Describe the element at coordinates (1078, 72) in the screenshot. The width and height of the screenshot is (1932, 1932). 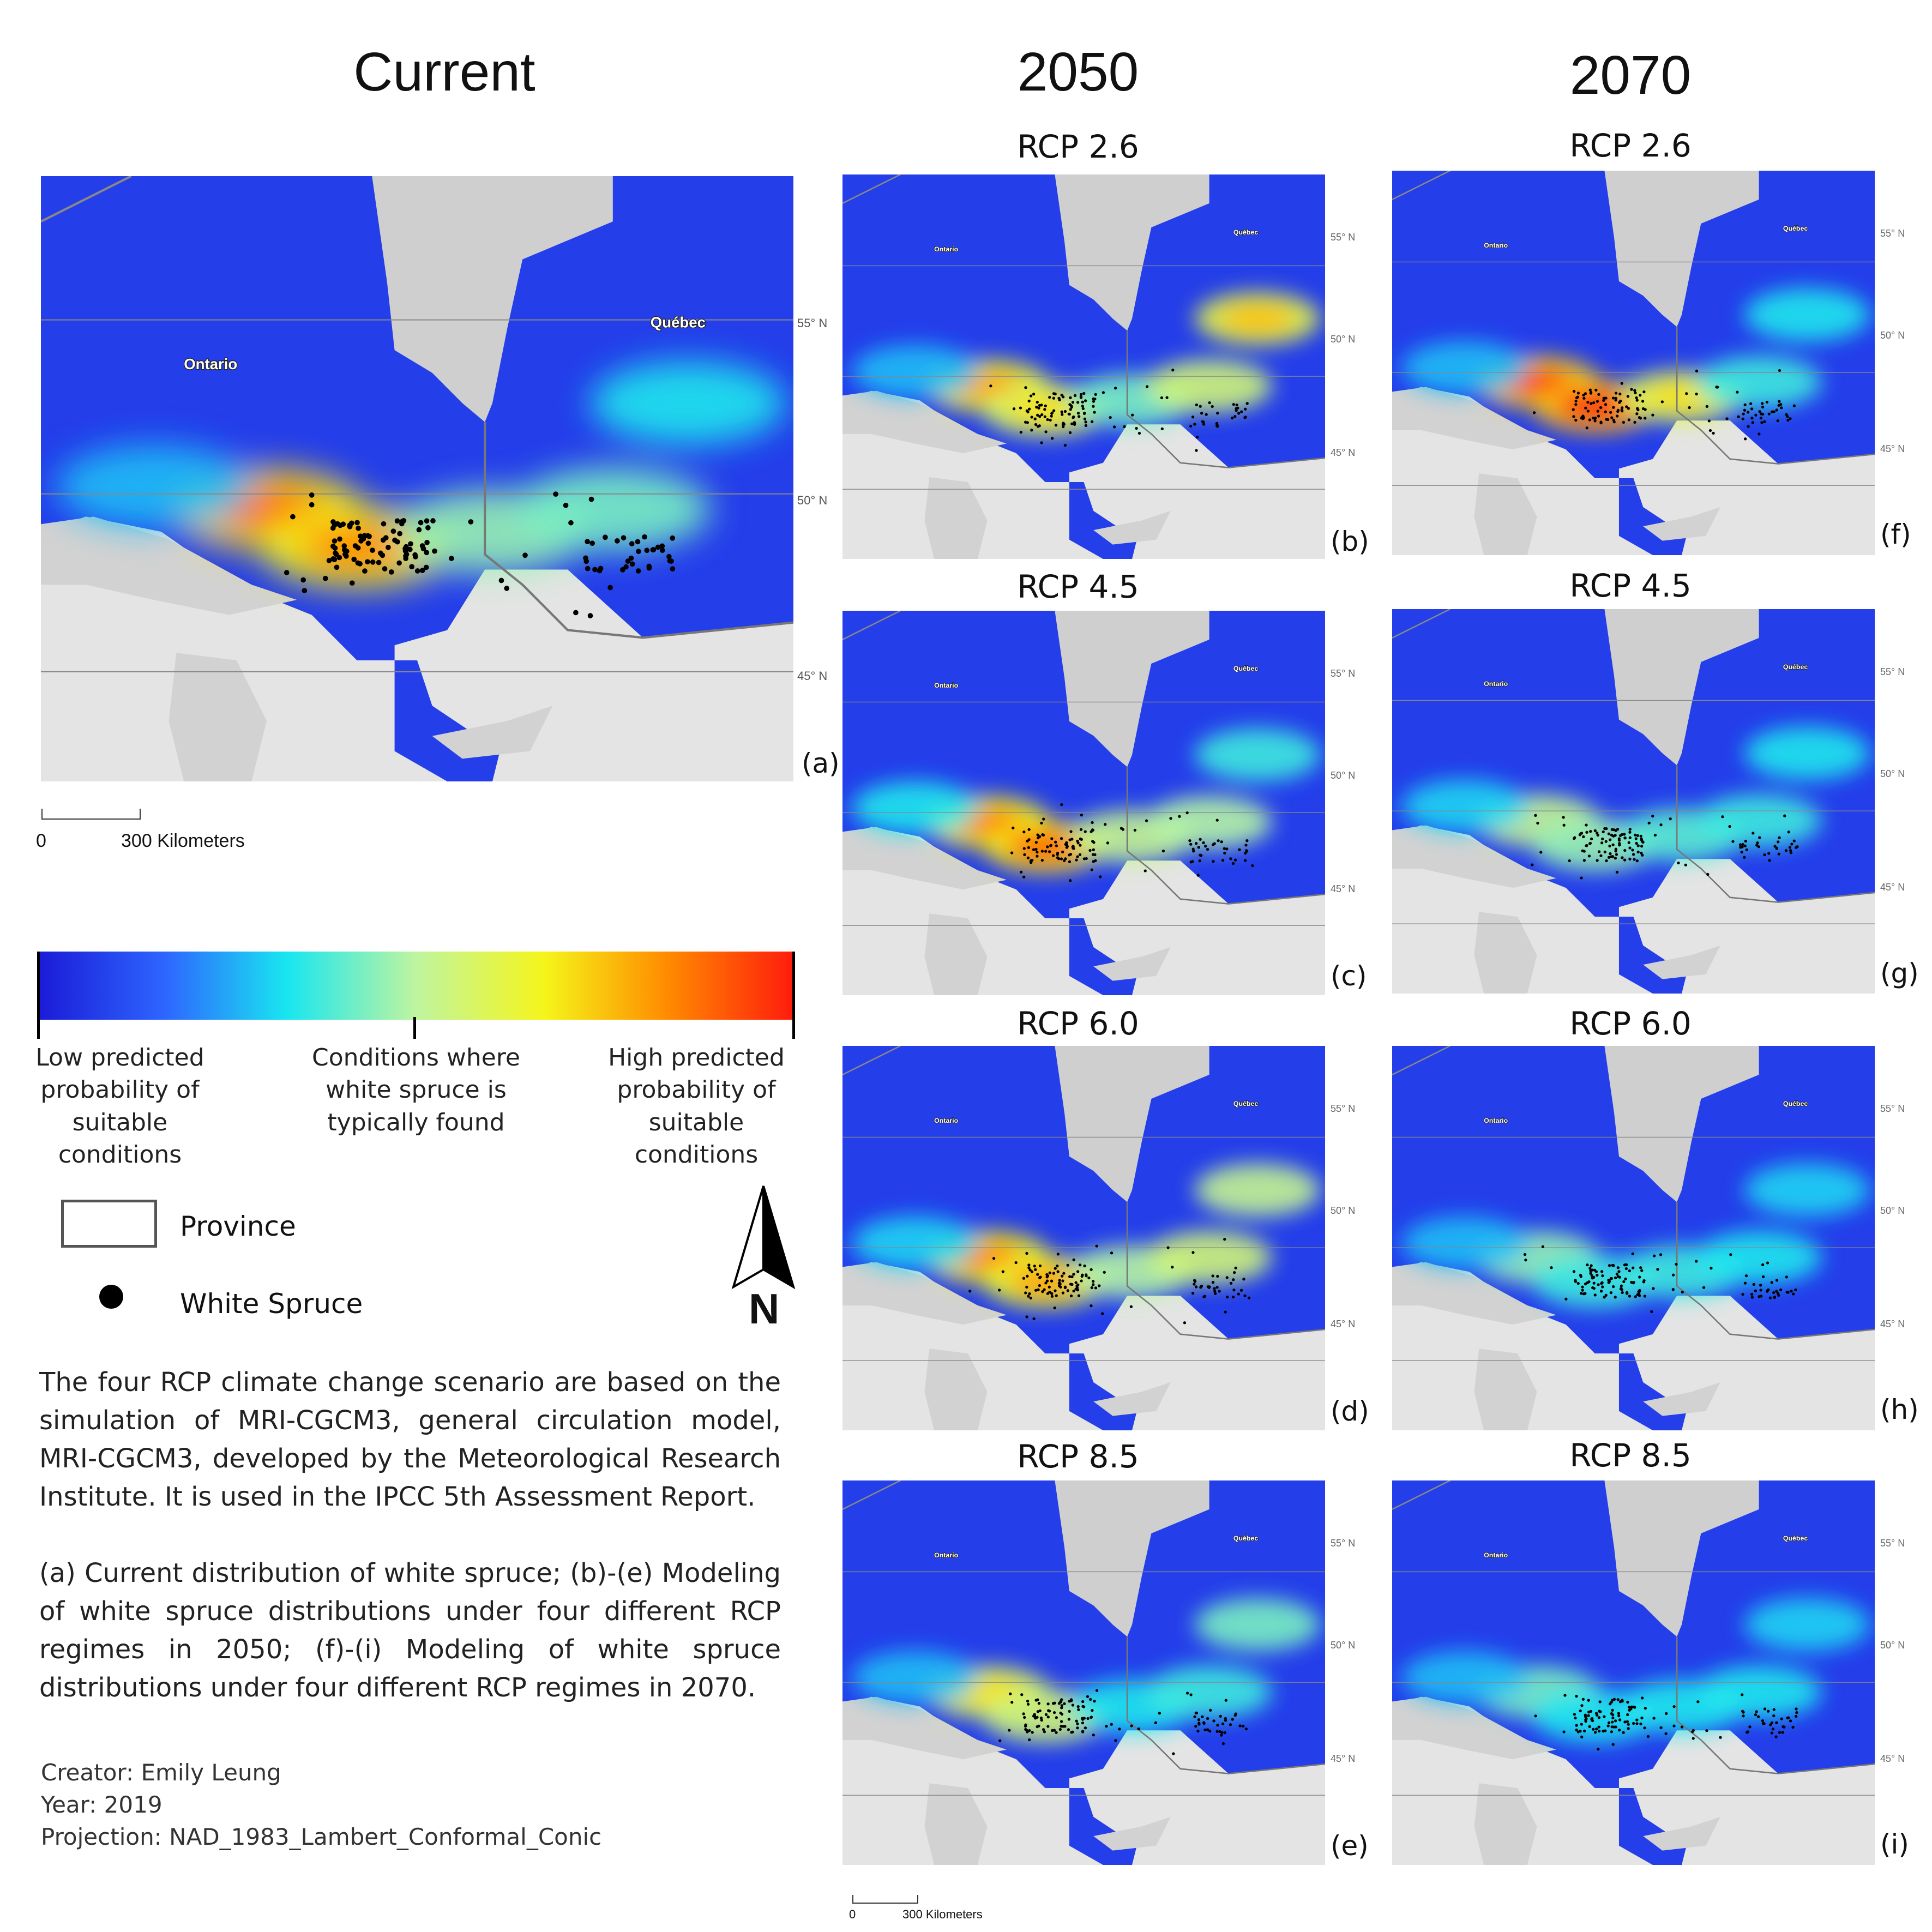
I see `column-title-2050: 2050` at that location.